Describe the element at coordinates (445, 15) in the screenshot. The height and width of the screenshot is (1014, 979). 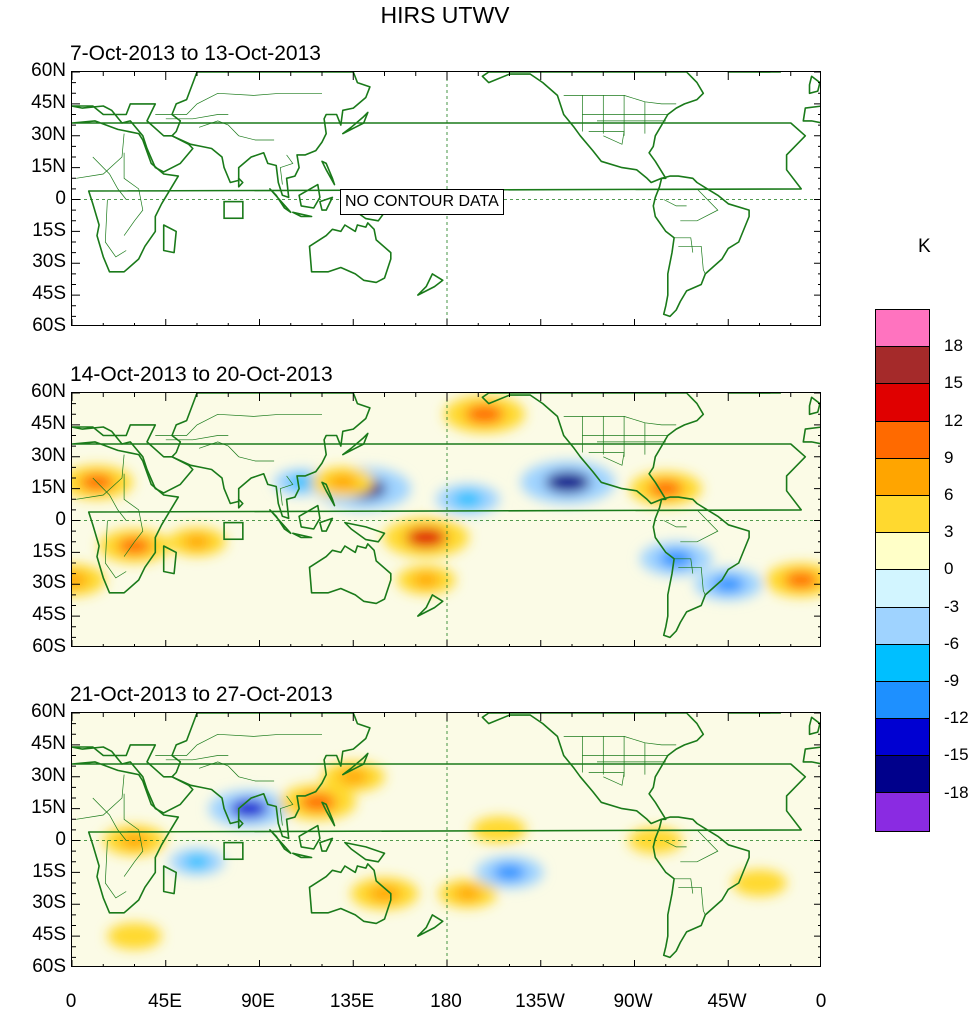
I see `chart-title: HIRS UTWV` at that location.